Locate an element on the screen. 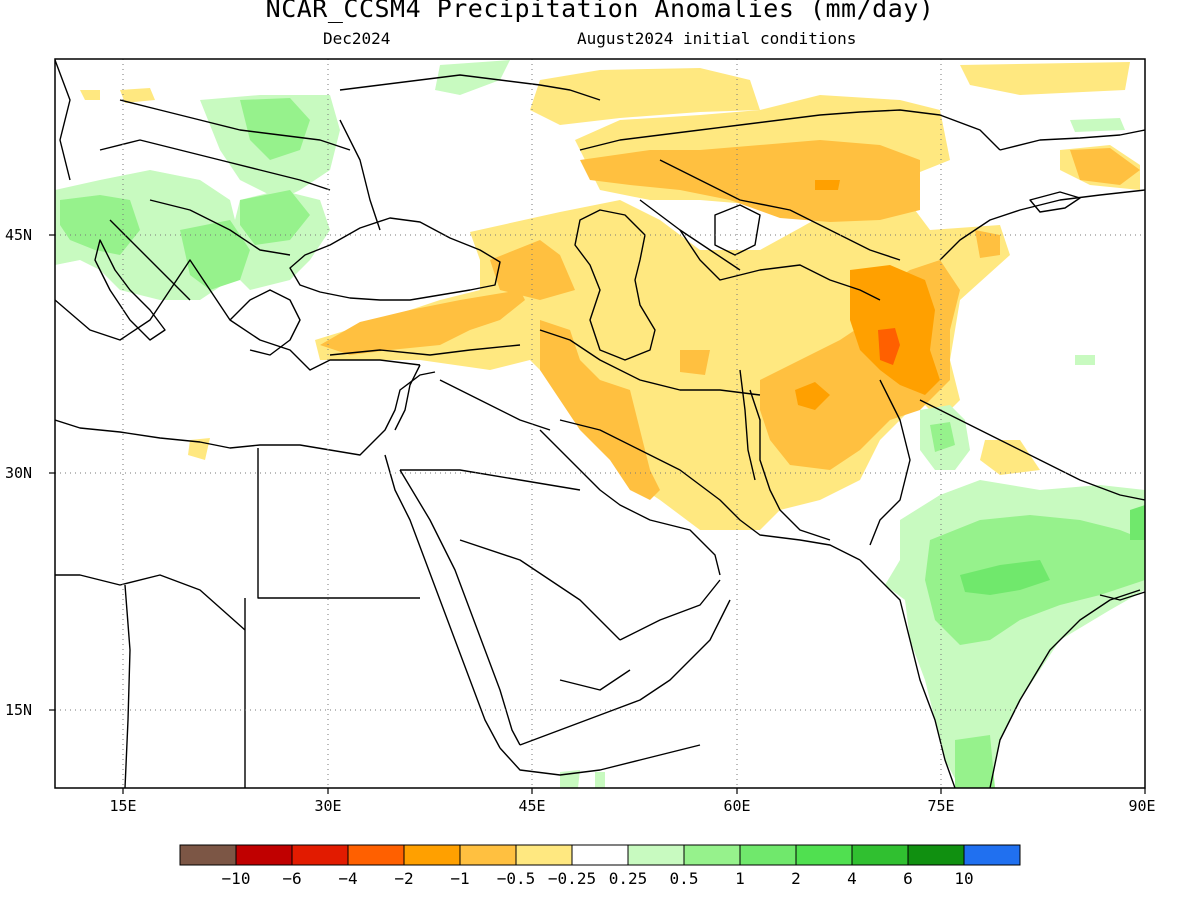 The image size is (1200, 900). border-oman is located at coordinates (670, 610).